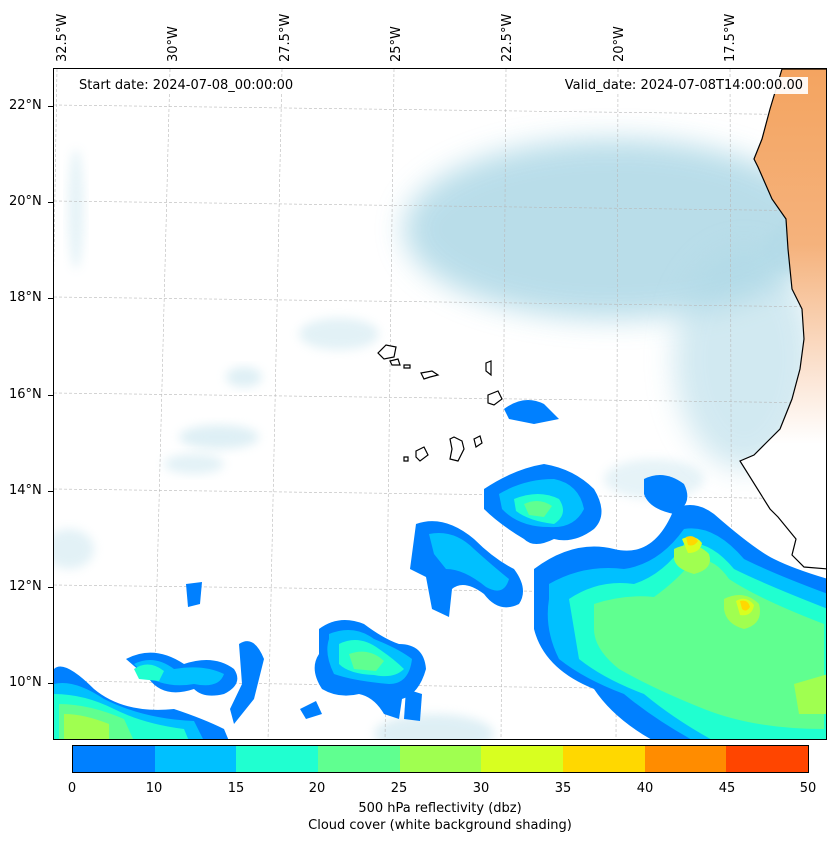 The height and width of the screenshot is (843, 837). I want to click on lon-label-25w: 25°W, so click(396, 44).